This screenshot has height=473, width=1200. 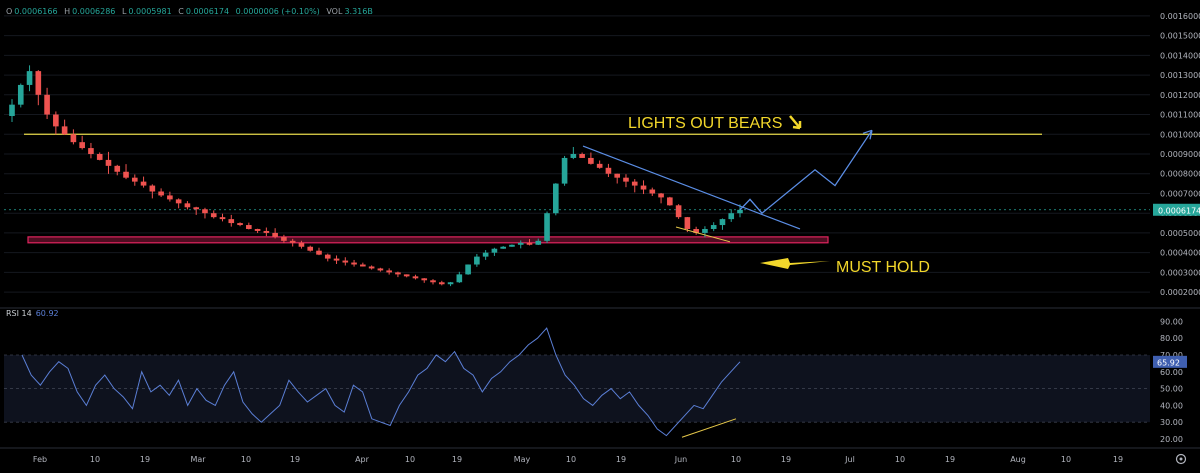 What do you see at coordinates (1180, 292) in the screenshot?
I see `price-tick-label: 0.0002000` at bounding box center [1180, 292].